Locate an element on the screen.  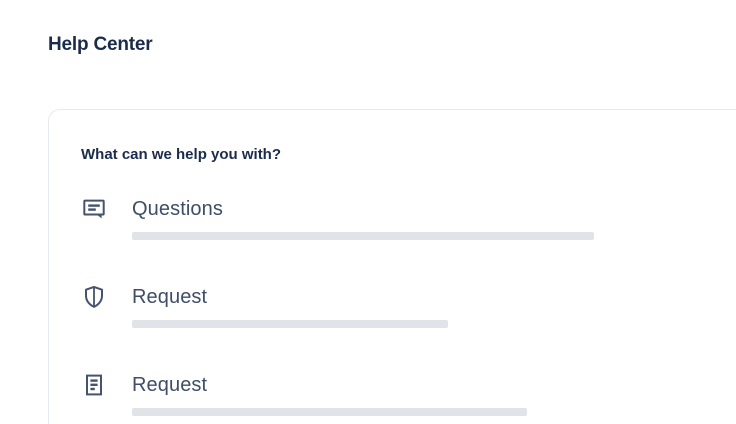
shield-icon is located at coordinates (94, 296).